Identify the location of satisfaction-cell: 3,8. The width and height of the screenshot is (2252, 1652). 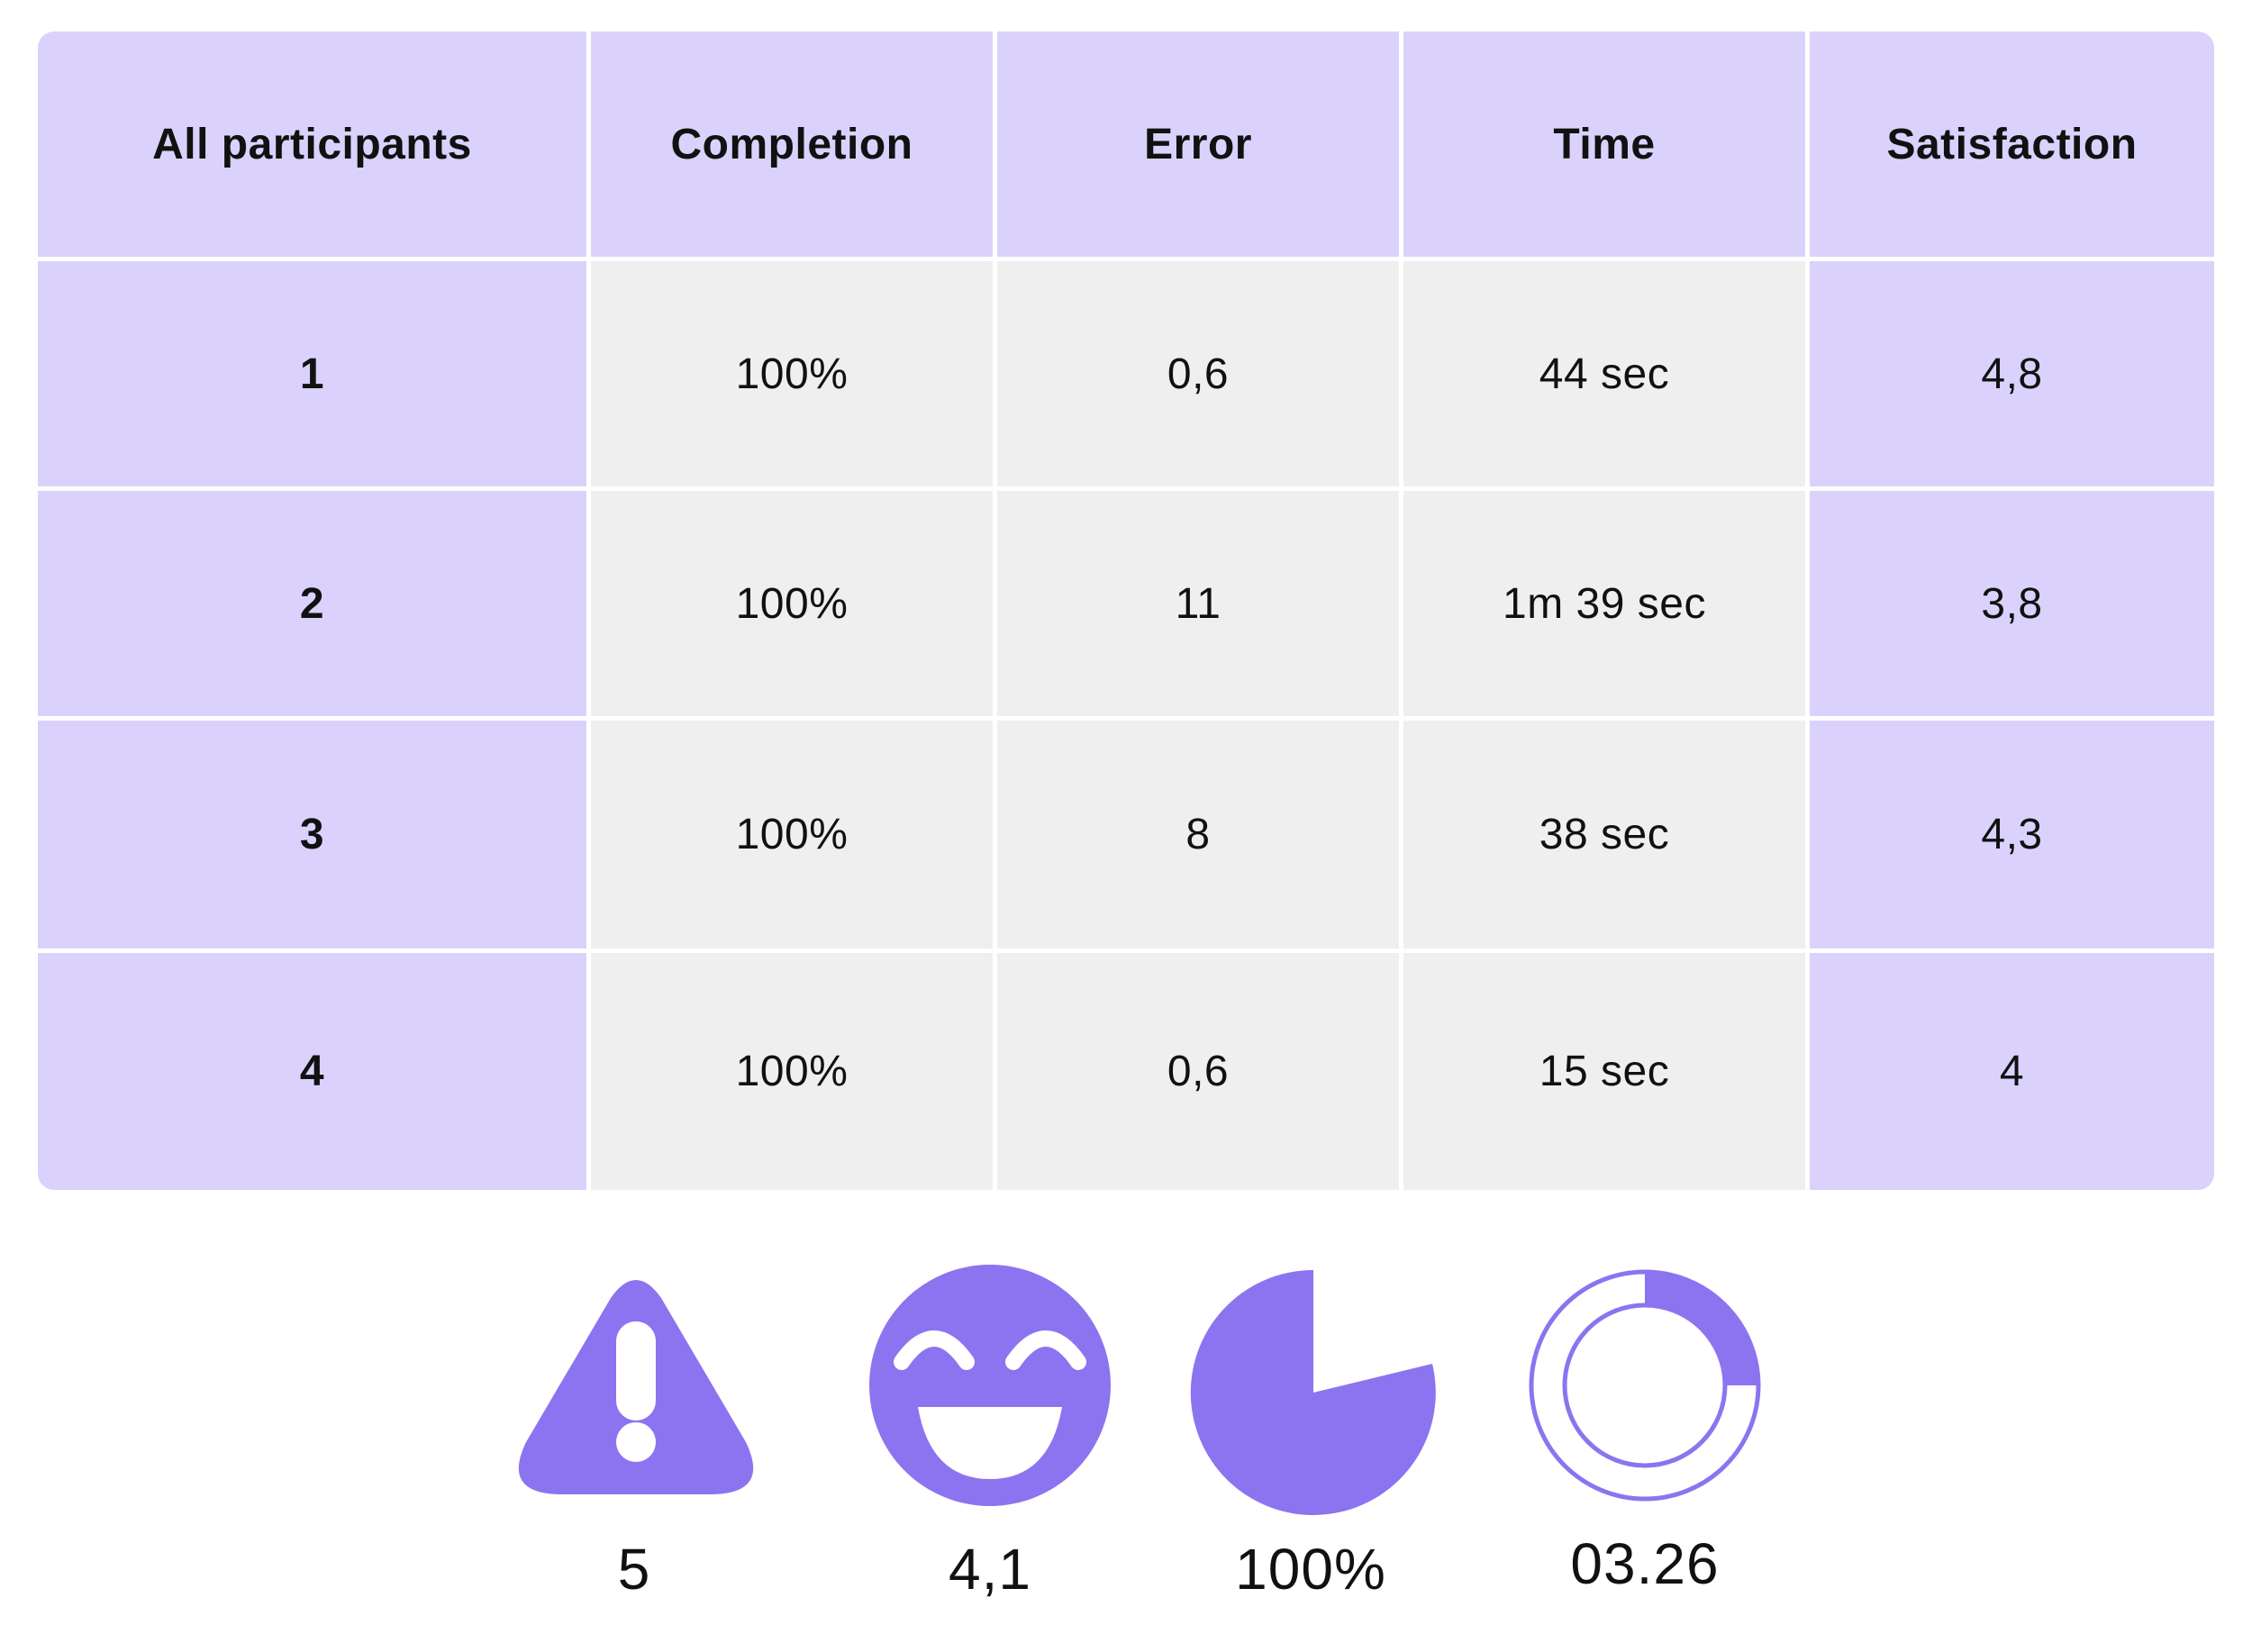
(2012, 606).